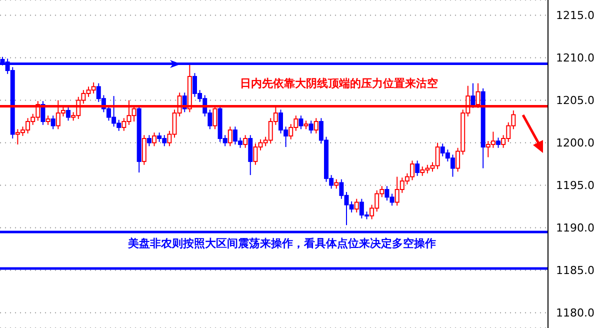 The width and height of the screenshot is (600, 328). What do you see at coordinates (575, 15) in the screenshot?
I see `y-tick-label: 1215.0` at bounding box center [575, 15].